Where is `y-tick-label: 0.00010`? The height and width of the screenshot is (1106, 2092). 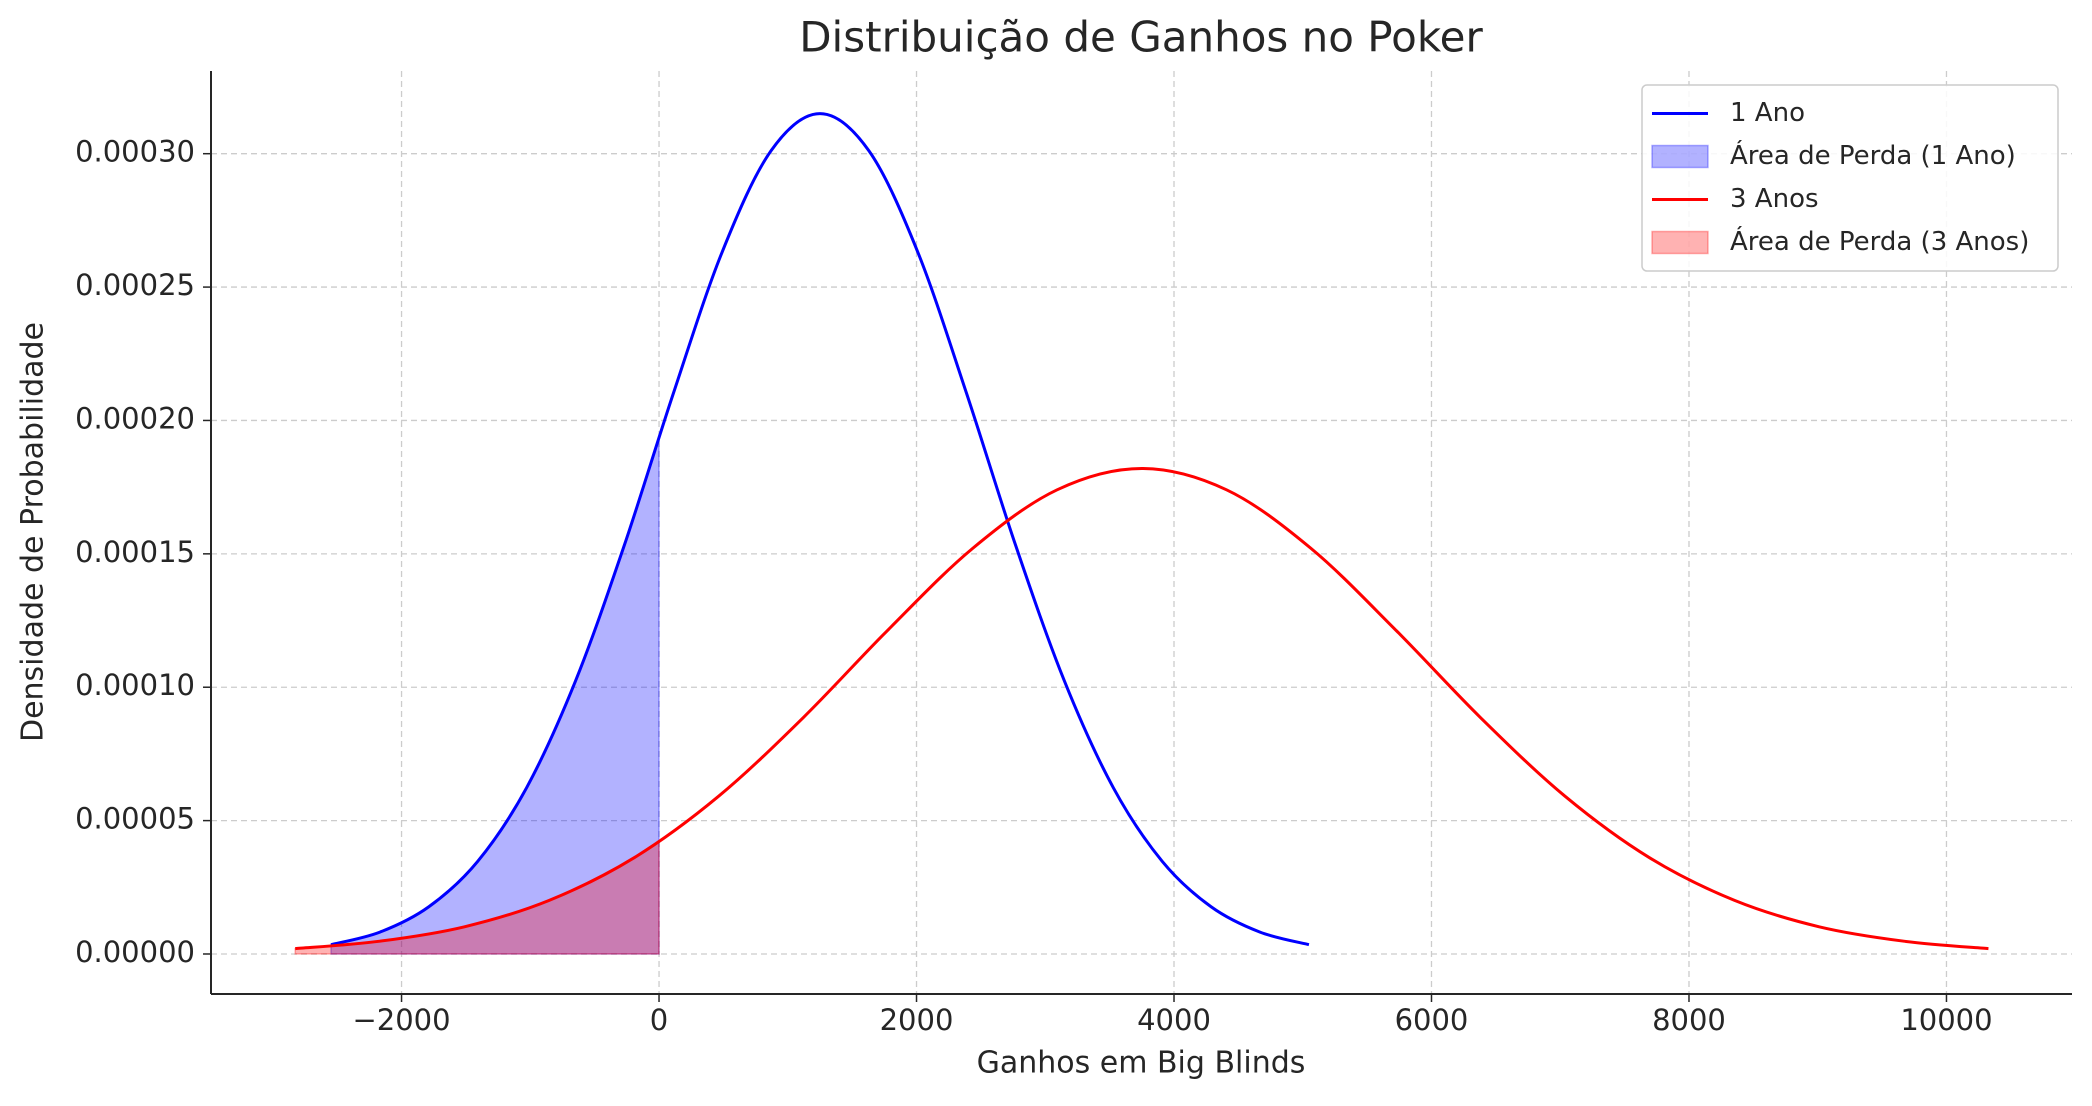 y-tick-label: 0.00010 is located at coordinates (135, 685).